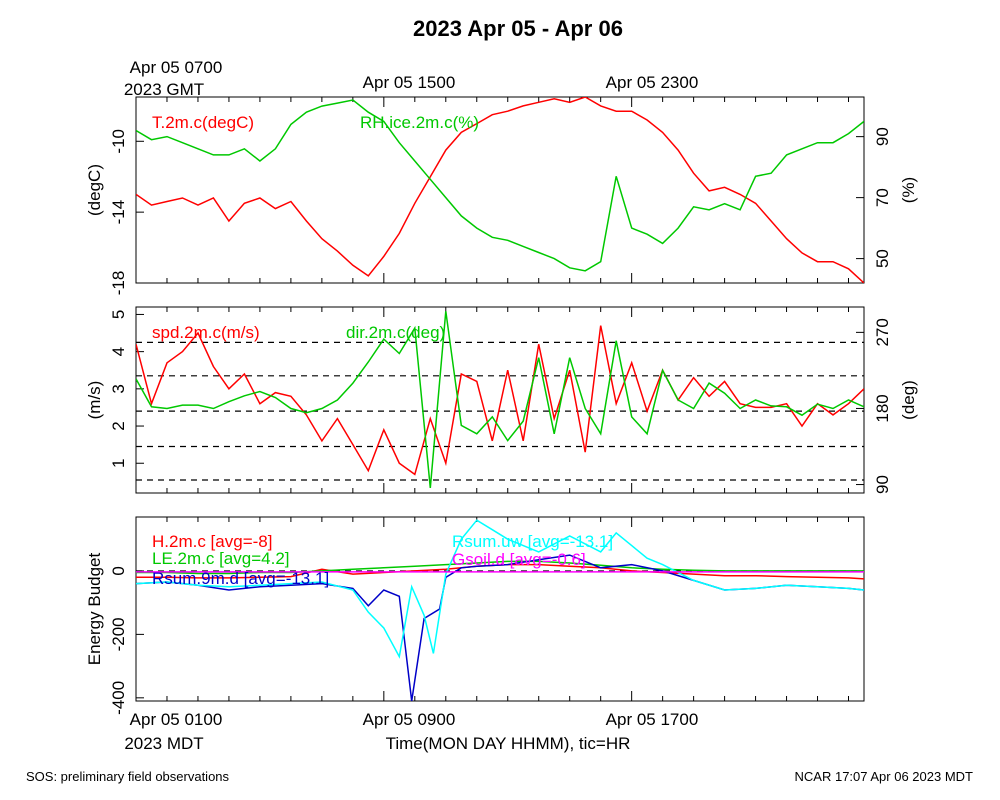  I want to click on x-axis-title: Time(MON DAY HHMM), tic=HR, so click(508, 743).